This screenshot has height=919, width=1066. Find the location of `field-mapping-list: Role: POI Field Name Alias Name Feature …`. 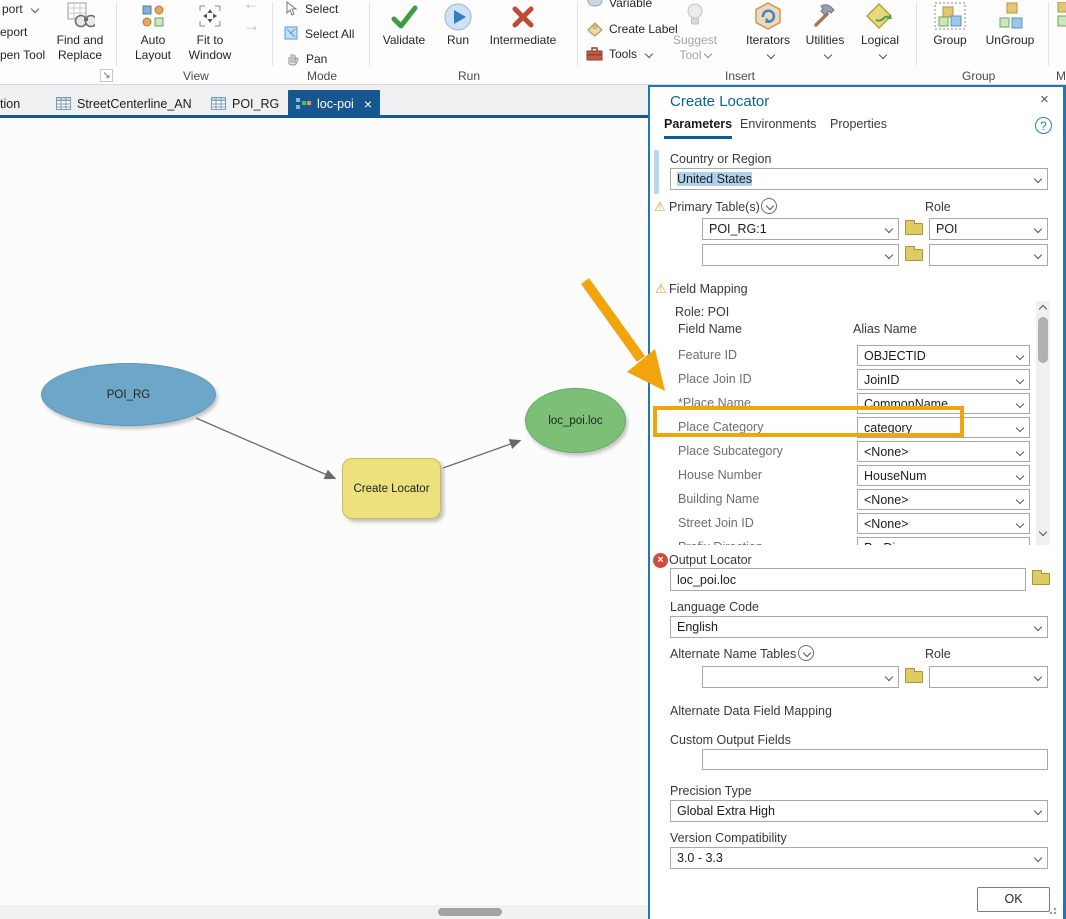

field-mapping-list: Role: POI Field Name Alias Name Feature … is located at coordinates (860, 423).